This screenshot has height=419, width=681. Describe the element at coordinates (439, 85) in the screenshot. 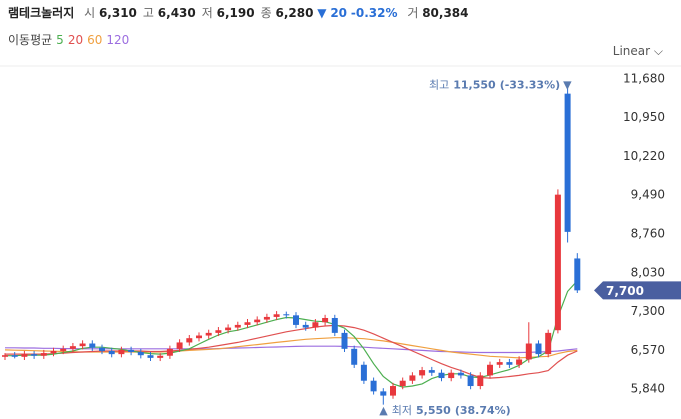

I see `high-marker-label: 최고` at that location.